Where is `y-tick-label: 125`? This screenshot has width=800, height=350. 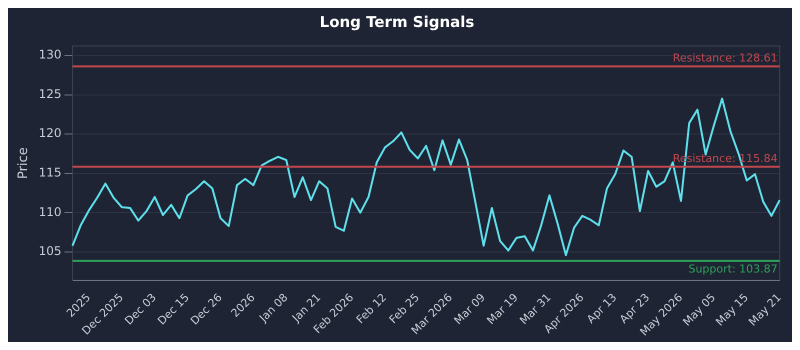
y-tick-label: 125 is located at coordinates (50, 93).